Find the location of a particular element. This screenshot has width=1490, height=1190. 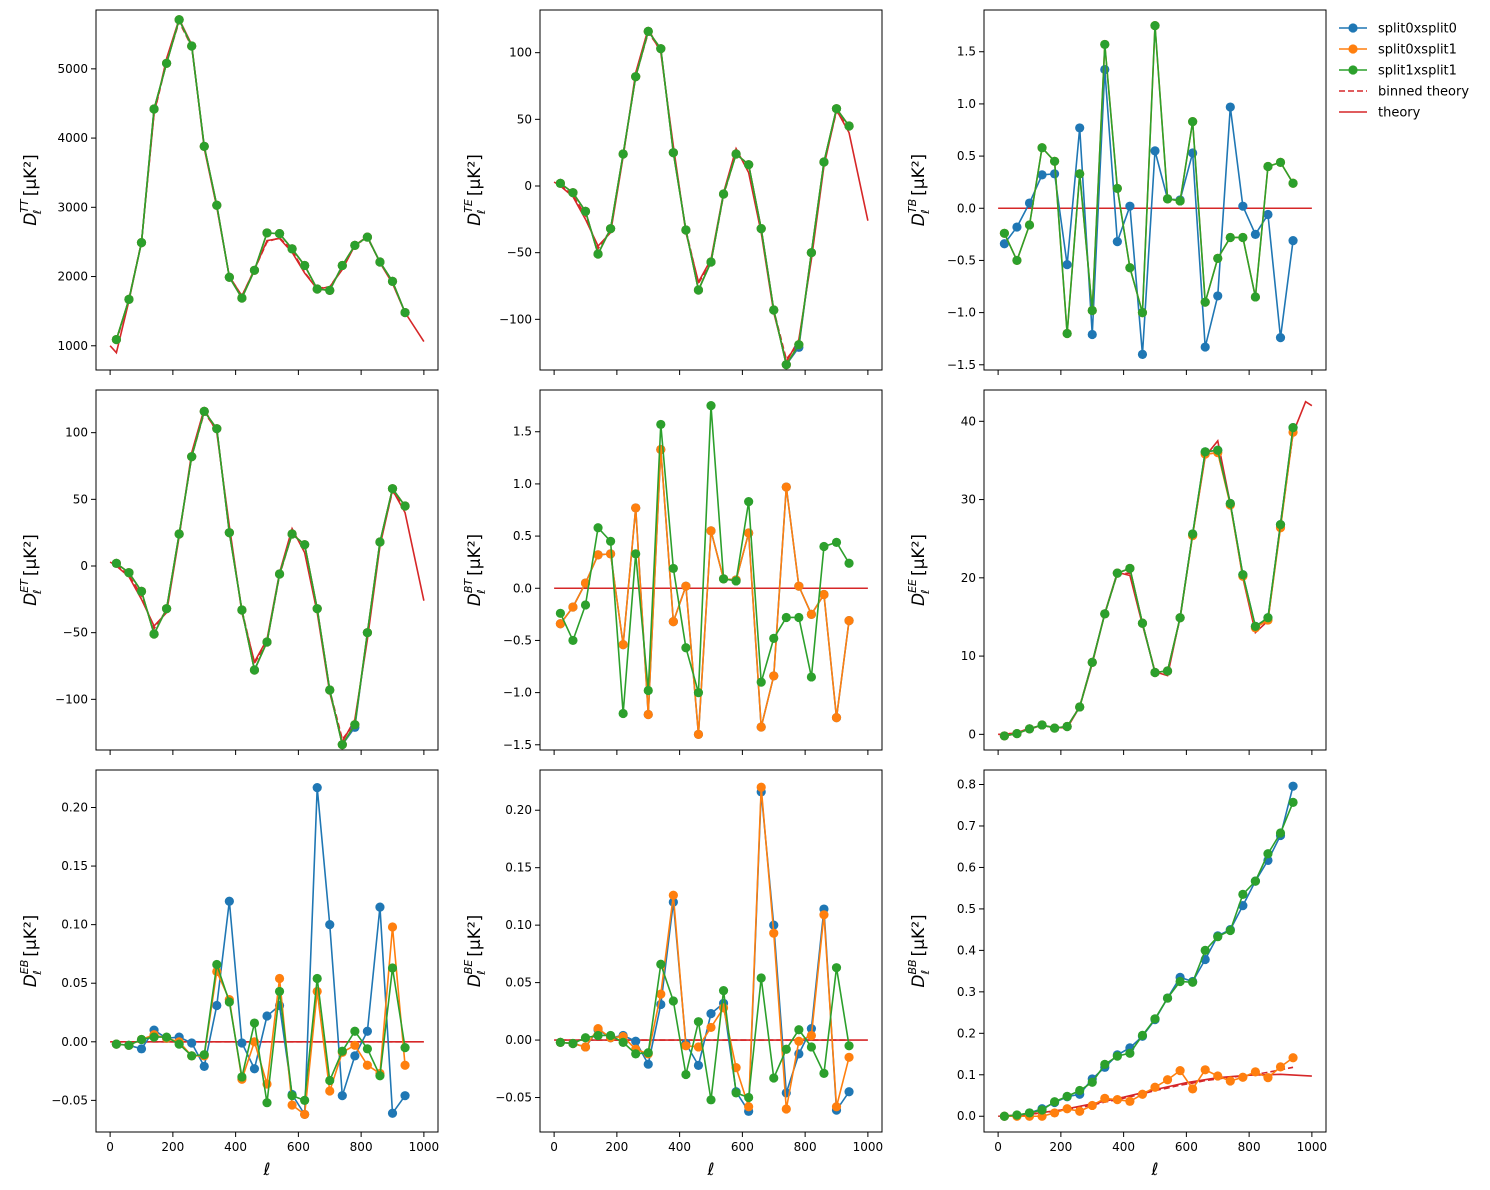

y-tick-label: 0 is located at coordinates (528, 186).